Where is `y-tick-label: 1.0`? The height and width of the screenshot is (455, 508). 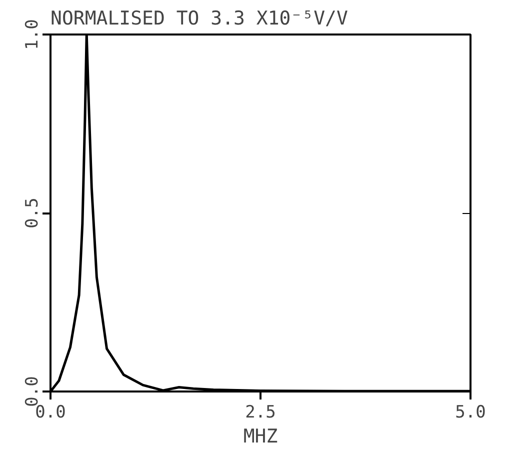
y-tick-label: 1.0 is located at coordinates (32, 34).